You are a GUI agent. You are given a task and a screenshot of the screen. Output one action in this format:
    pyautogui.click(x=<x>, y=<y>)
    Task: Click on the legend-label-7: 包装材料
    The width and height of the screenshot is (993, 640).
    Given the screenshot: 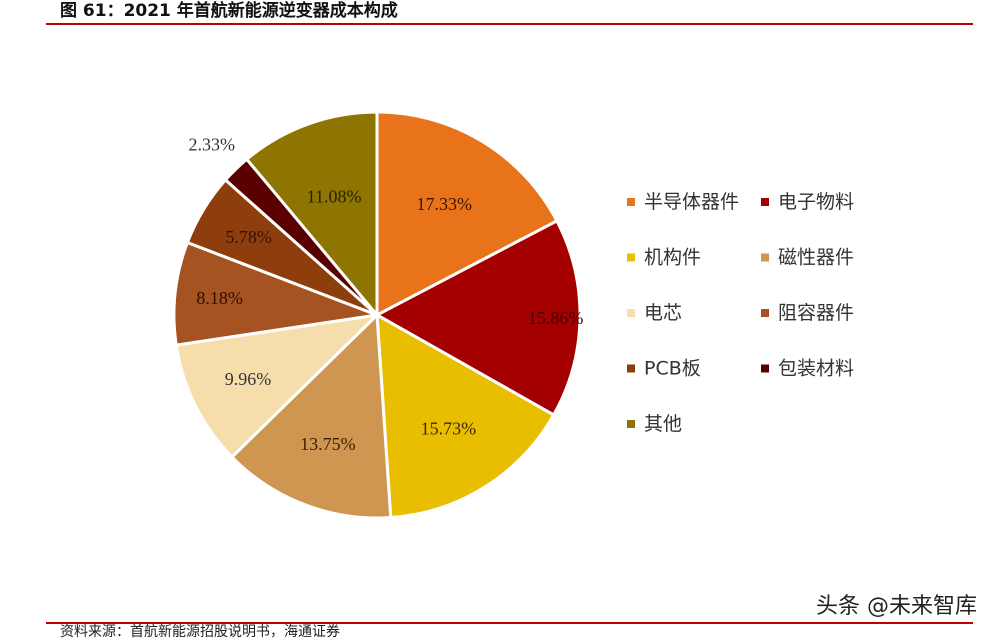 What is the action you would take?
    pyautogui.click(x=816, y=369)
    